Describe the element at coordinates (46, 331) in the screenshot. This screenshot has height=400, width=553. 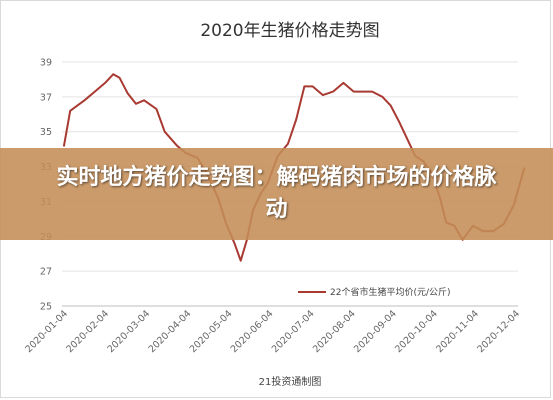
I see `x-tick-label: 2020-01-04` at that location.